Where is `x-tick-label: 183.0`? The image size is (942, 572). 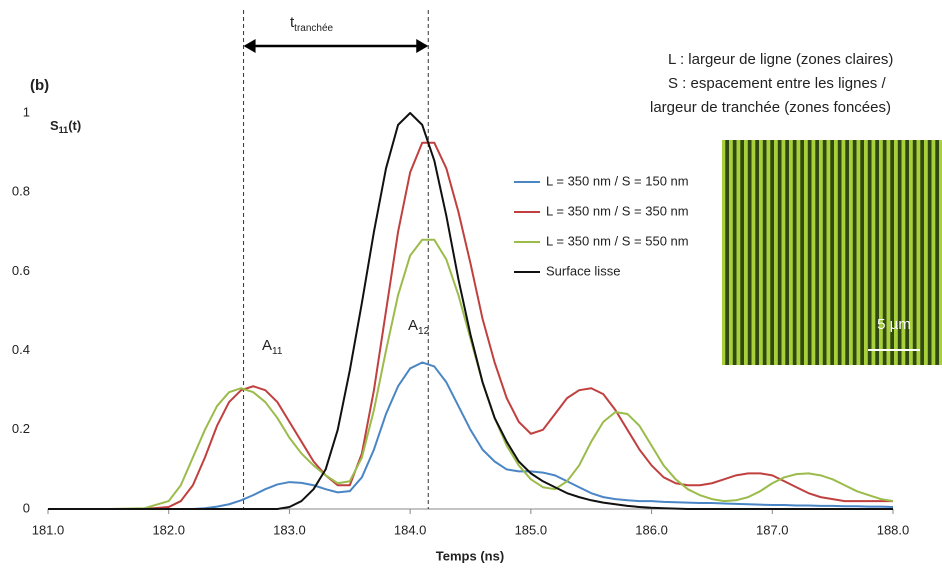
x-tick-label: 183.0 is located at coordinates (289, 529).